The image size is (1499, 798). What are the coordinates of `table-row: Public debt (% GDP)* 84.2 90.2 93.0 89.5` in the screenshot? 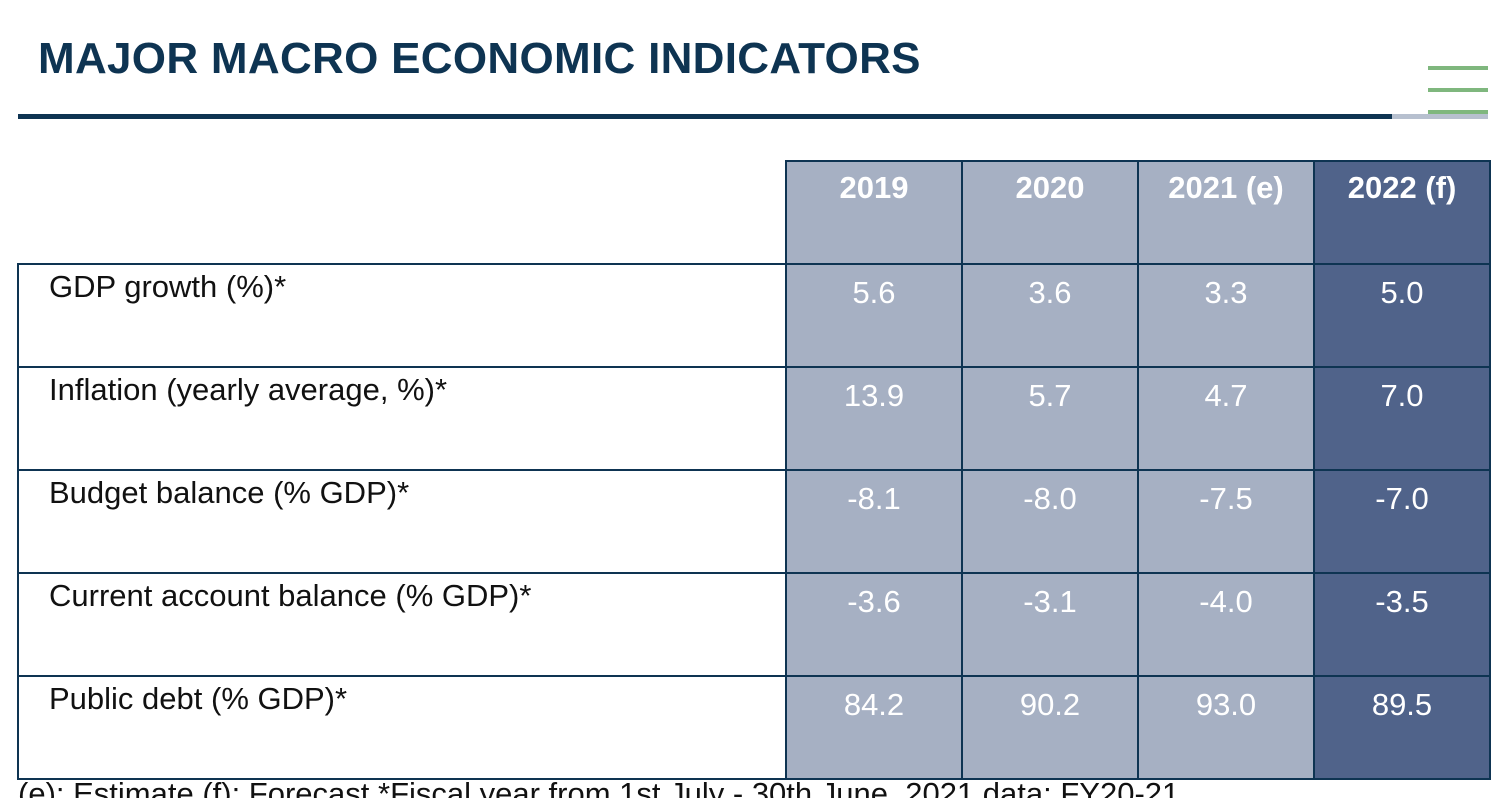 It's located at (754, 727).